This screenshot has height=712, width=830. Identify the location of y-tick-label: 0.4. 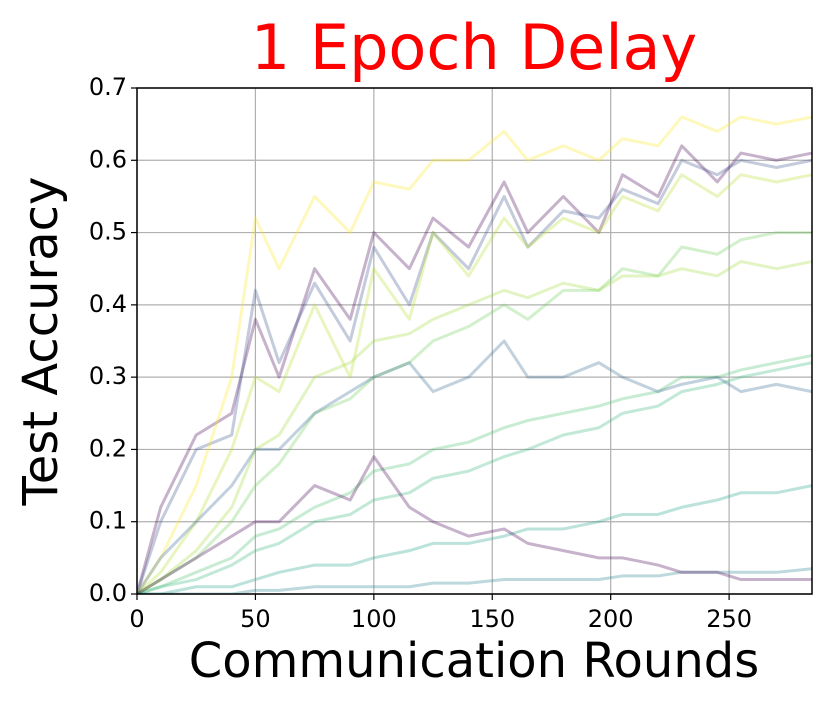
(108, 304).